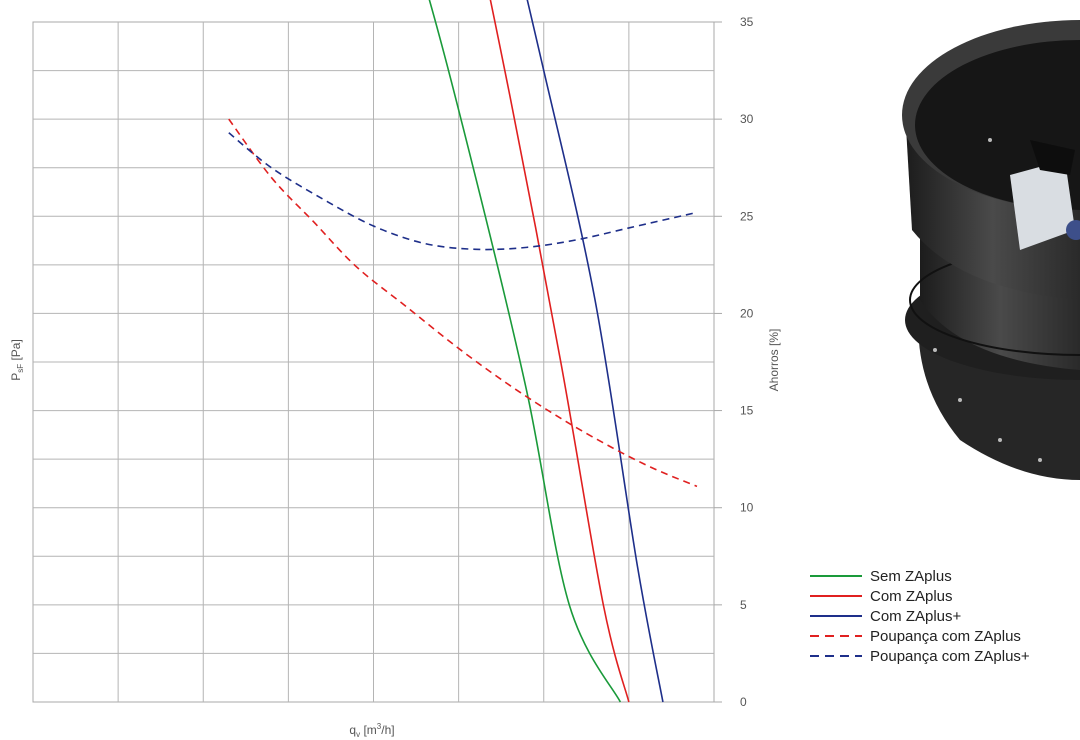  Describe the element at coordinates (734, 362) in the screenshot. I see `right-axis-ticks: 0 5 10 15 20 25 30 35` at that location.